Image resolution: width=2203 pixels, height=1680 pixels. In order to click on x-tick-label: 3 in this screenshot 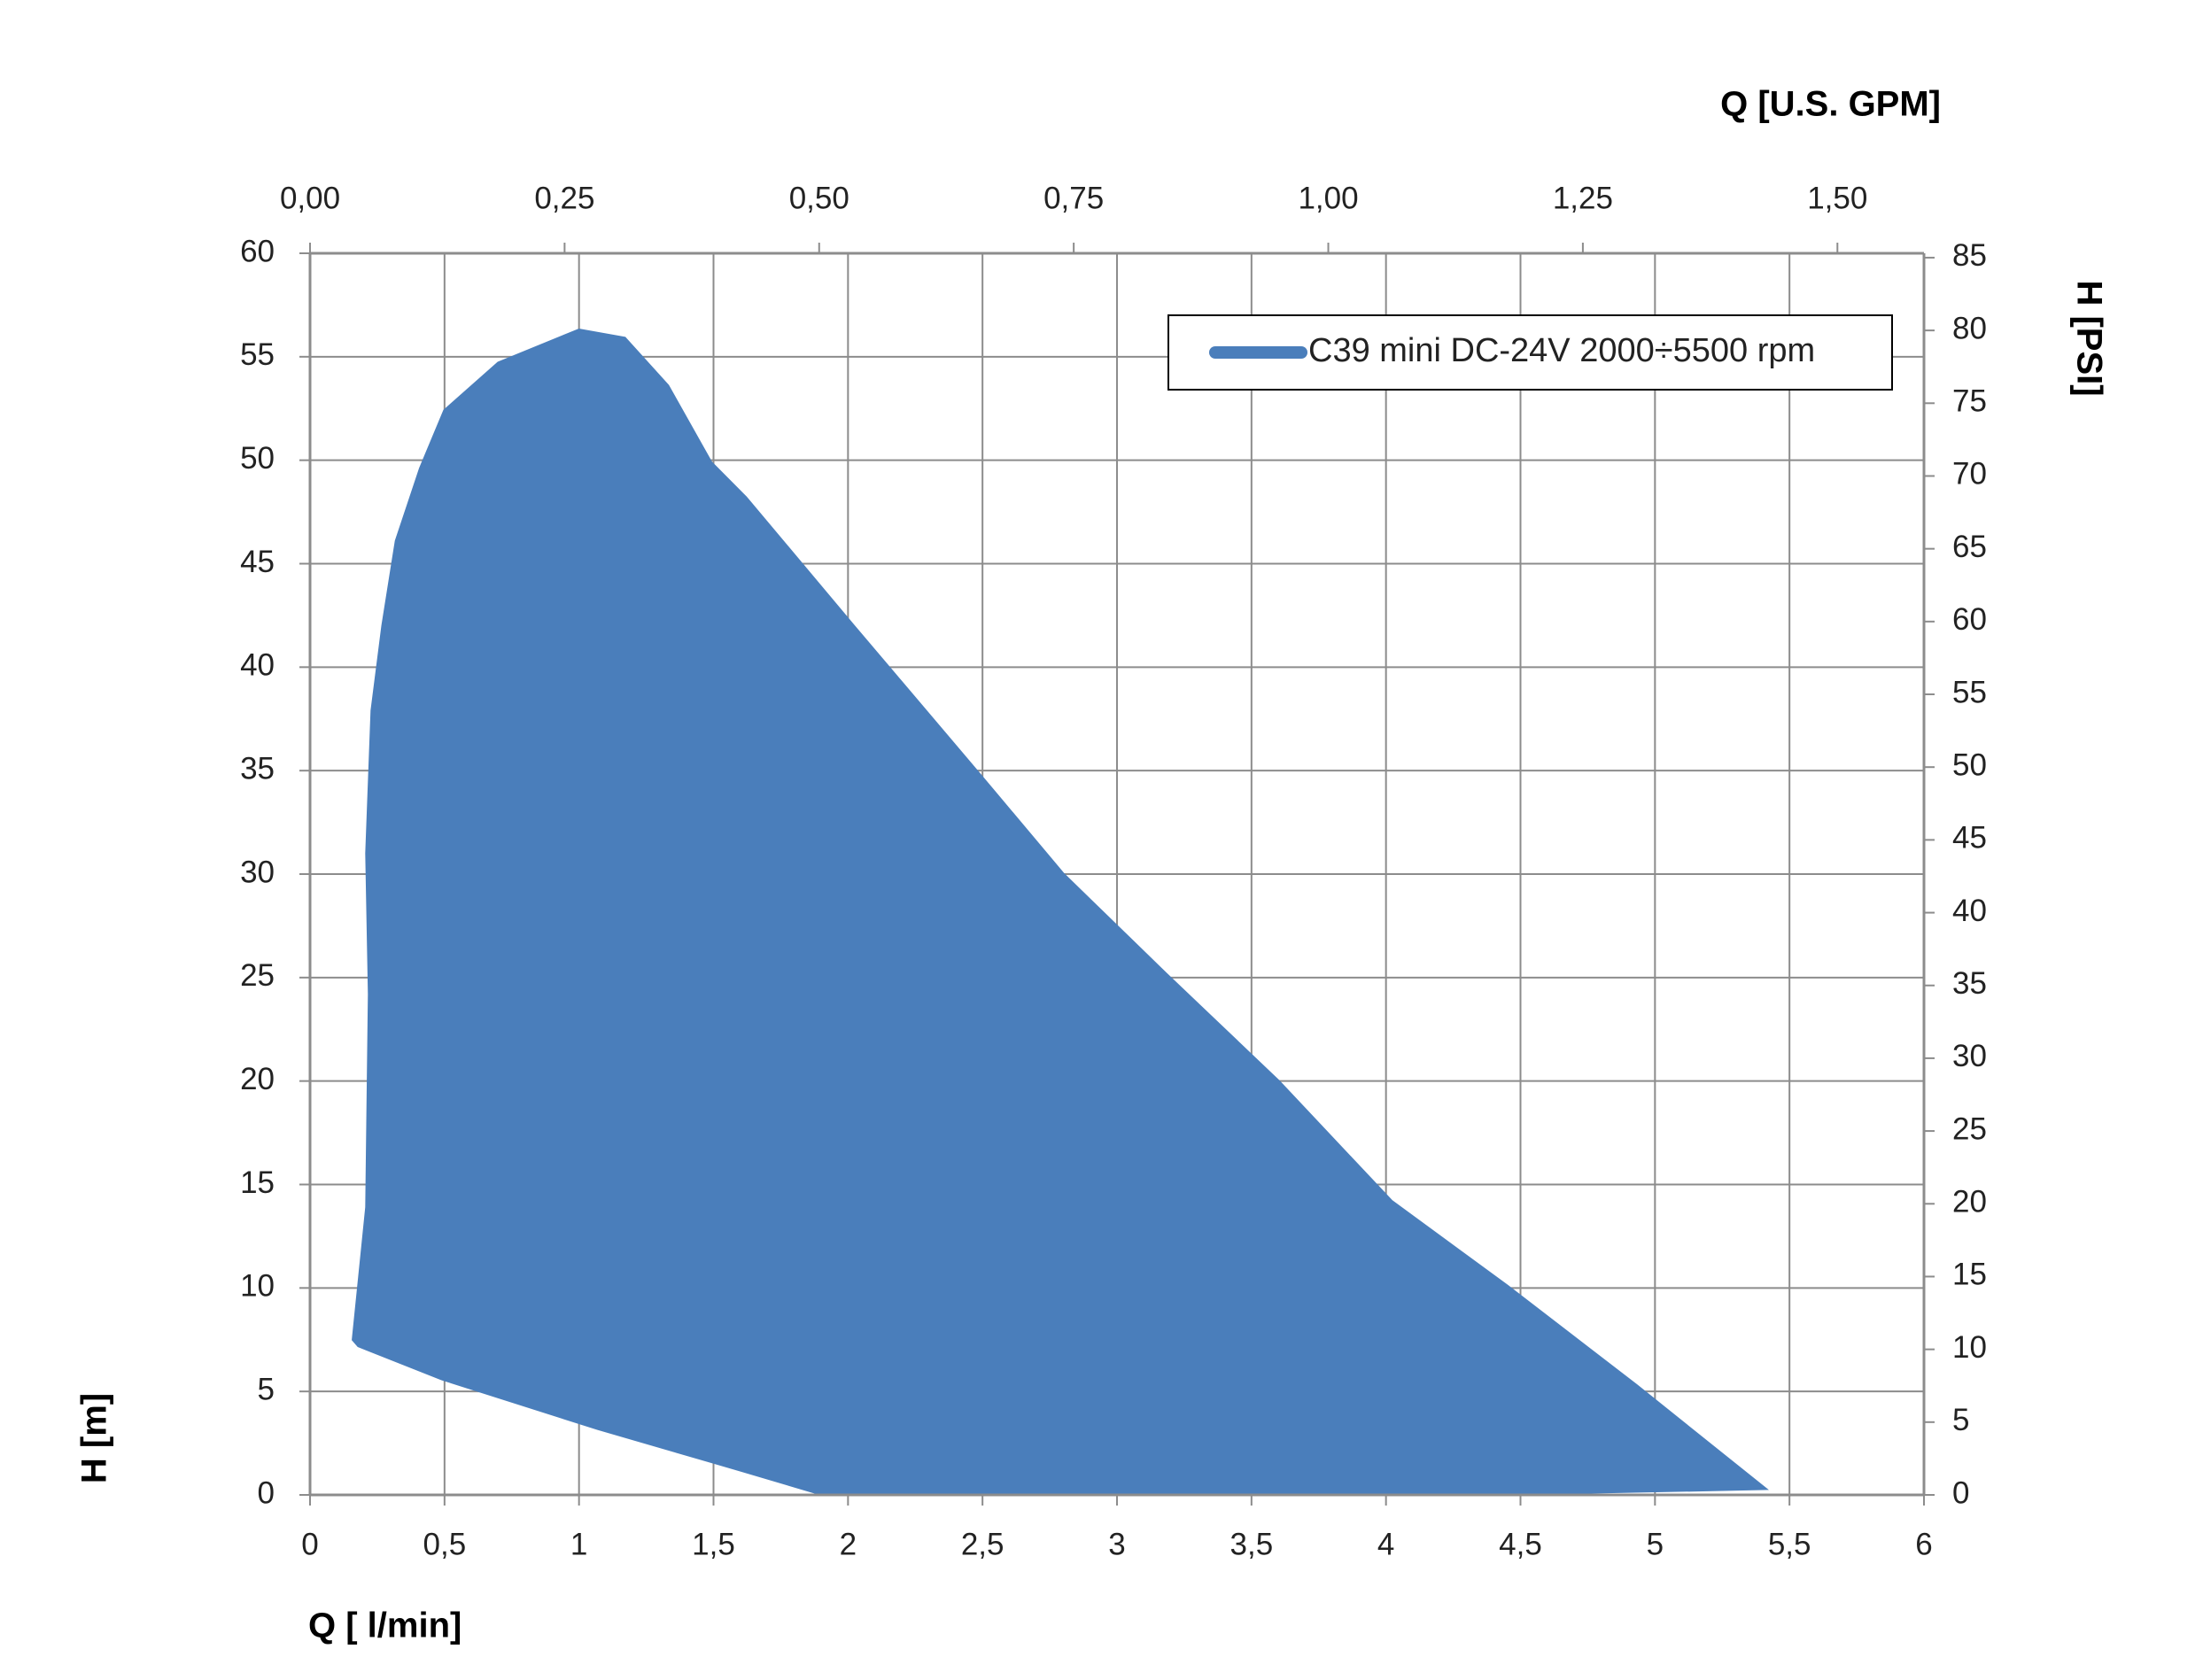, I will do `click(1116, 1544)`.